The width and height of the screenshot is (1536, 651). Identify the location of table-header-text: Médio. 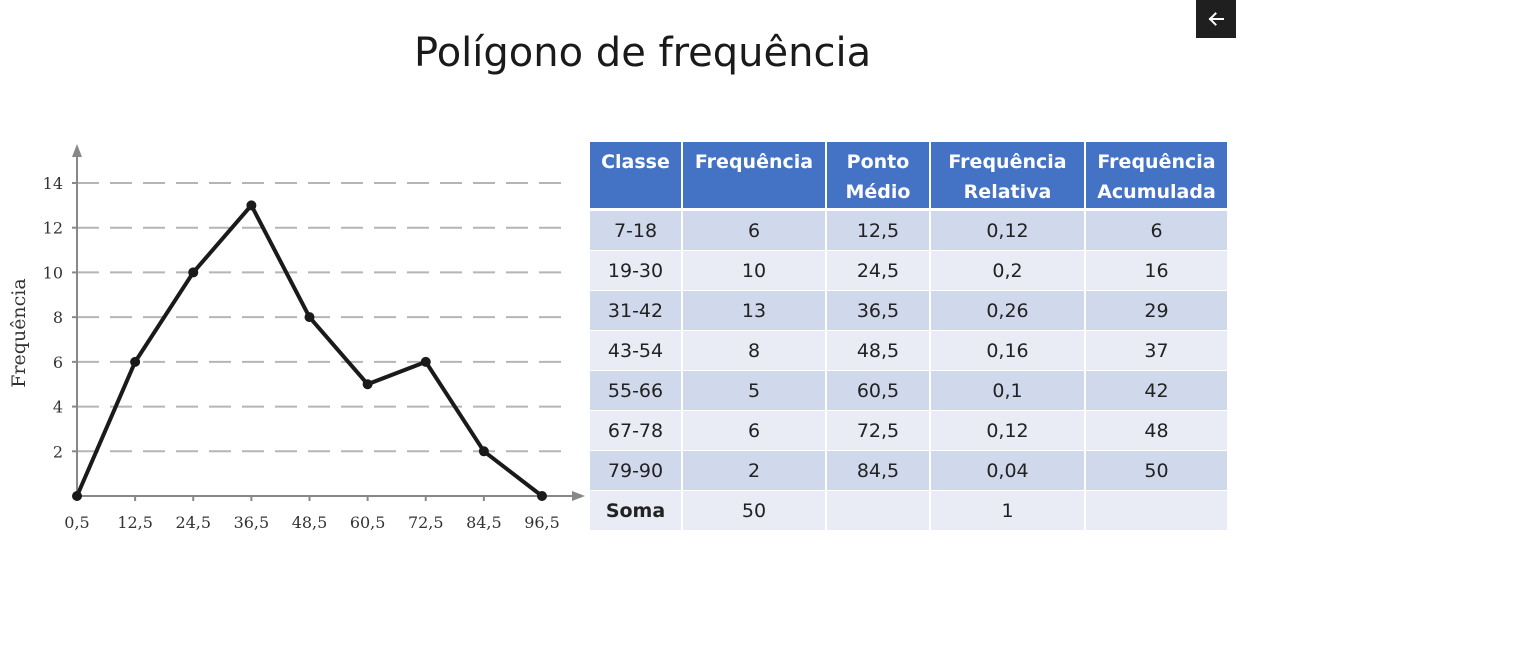
(878, 192).